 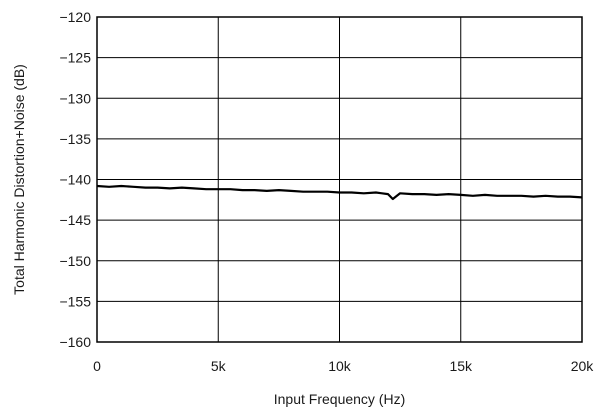 What do you see at coordinates (75, 98) in the screenshot?
I see `y-tick-label: −130` at bounding box center [75, 98].